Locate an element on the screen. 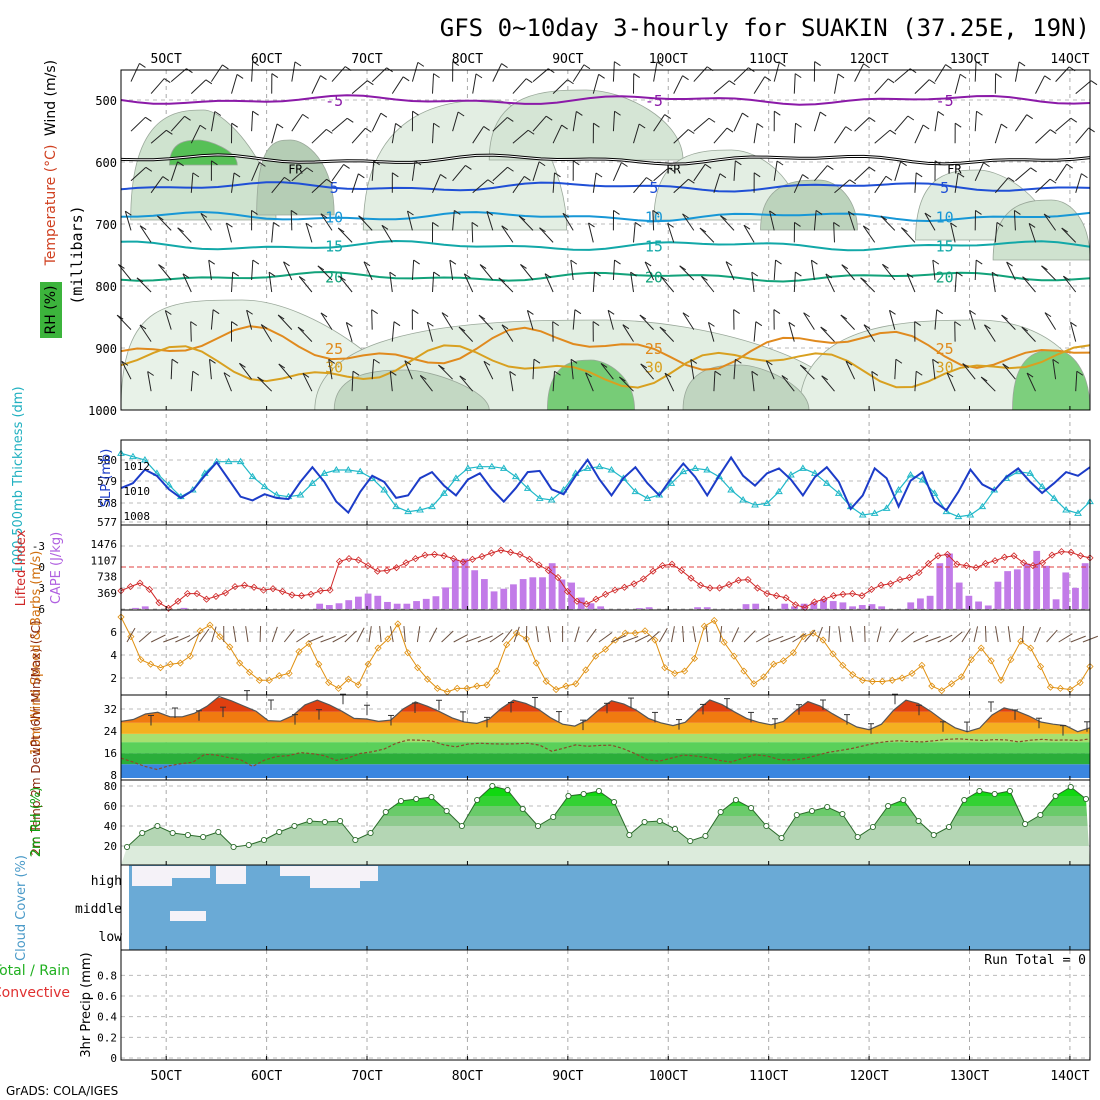 Image resolution: width=1100 pixels, height=1100 pixels. rh-tick: 80 is located at coordinates (110, 786).